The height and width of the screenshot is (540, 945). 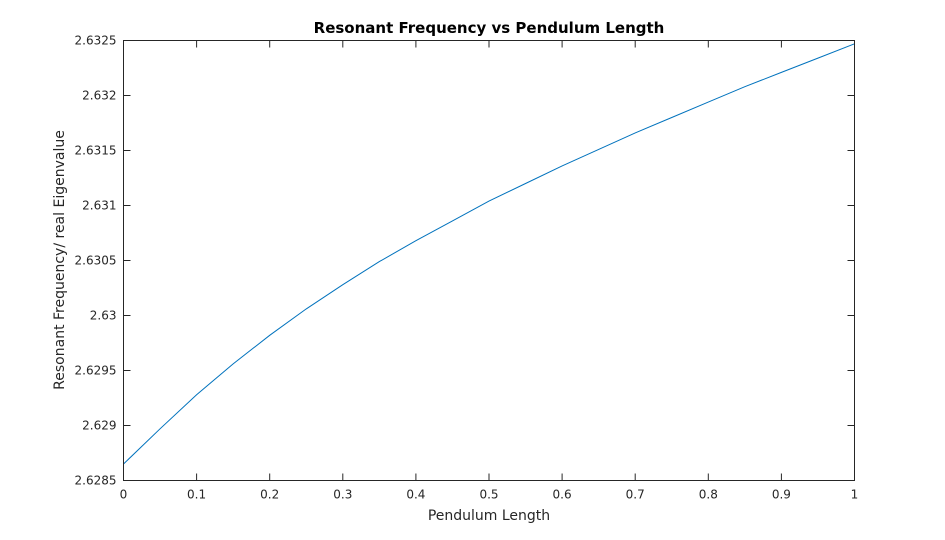 What do you see at coordinates (60, 260) in the screenshot?
I see `y-axis-label: Resonant Frequency/ real Eigenvalue` at bounding box center [60, 260].